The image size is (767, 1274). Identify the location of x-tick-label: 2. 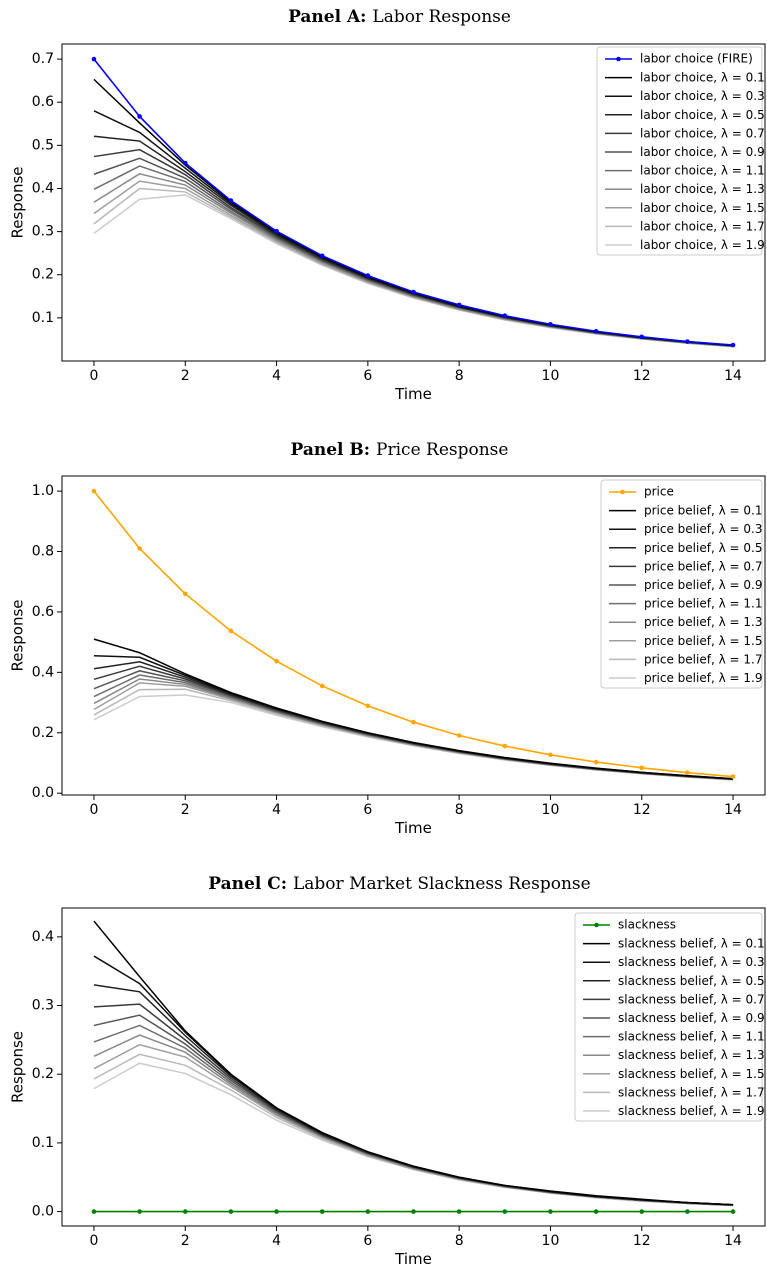
(185, 376).